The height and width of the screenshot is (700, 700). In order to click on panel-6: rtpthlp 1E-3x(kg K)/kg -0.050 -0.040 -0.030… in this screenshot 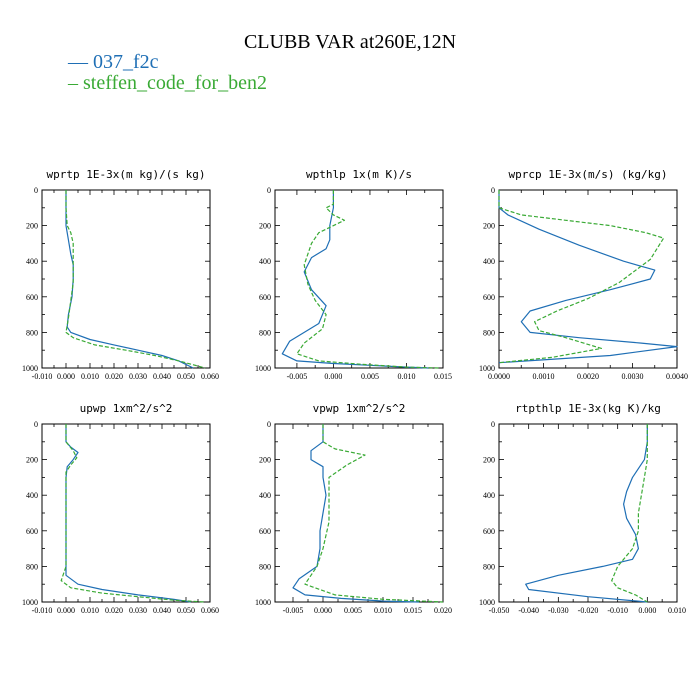, I will do `click(582, 508)`.